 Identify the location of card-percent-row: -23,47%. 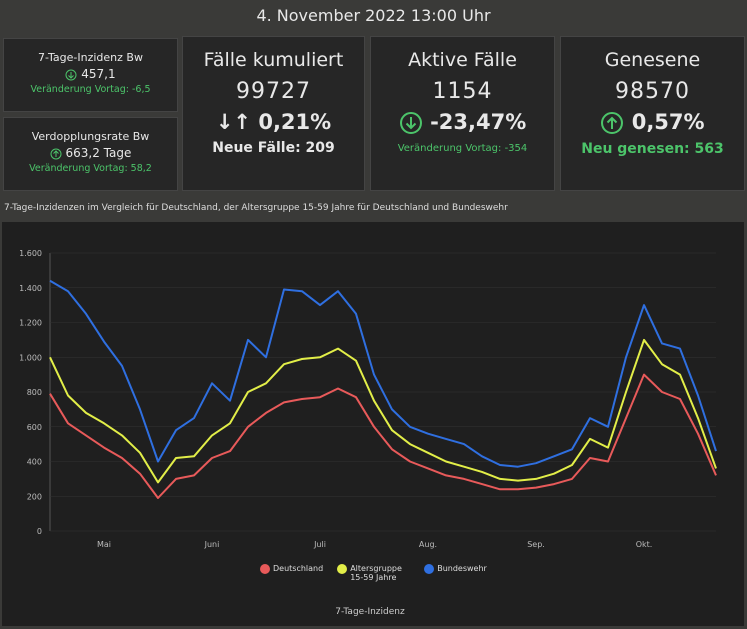
(462, 122).